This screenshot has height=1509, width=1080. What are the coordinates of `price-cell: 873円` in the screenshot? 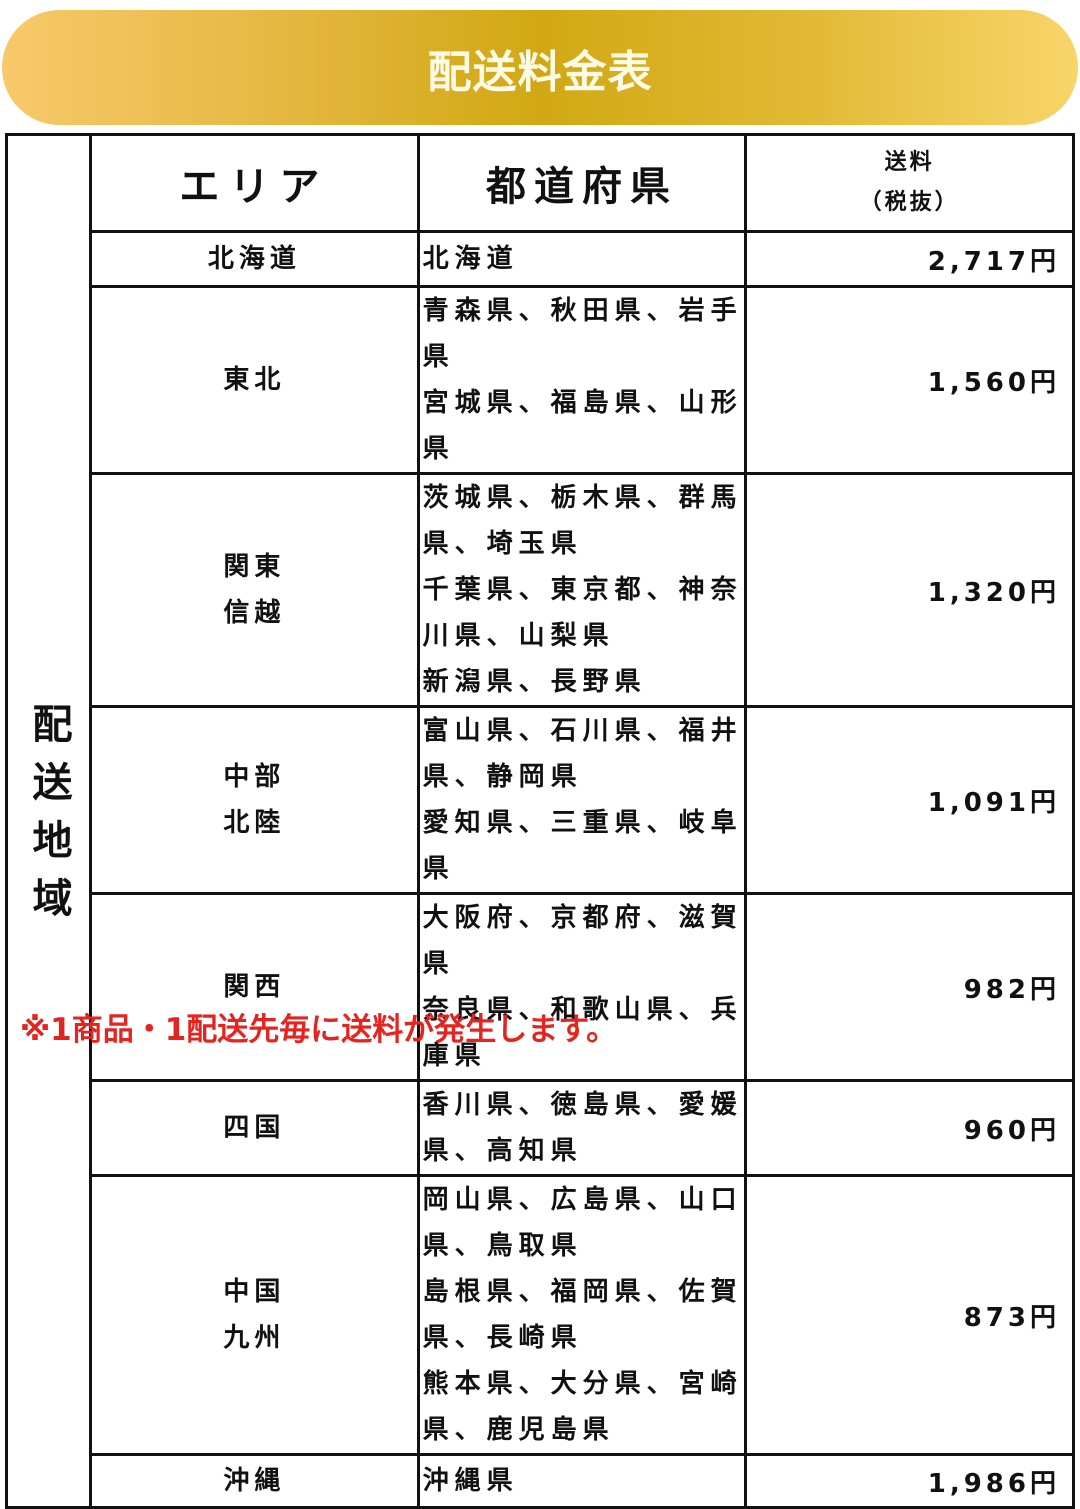 It's located at (909, 1315).